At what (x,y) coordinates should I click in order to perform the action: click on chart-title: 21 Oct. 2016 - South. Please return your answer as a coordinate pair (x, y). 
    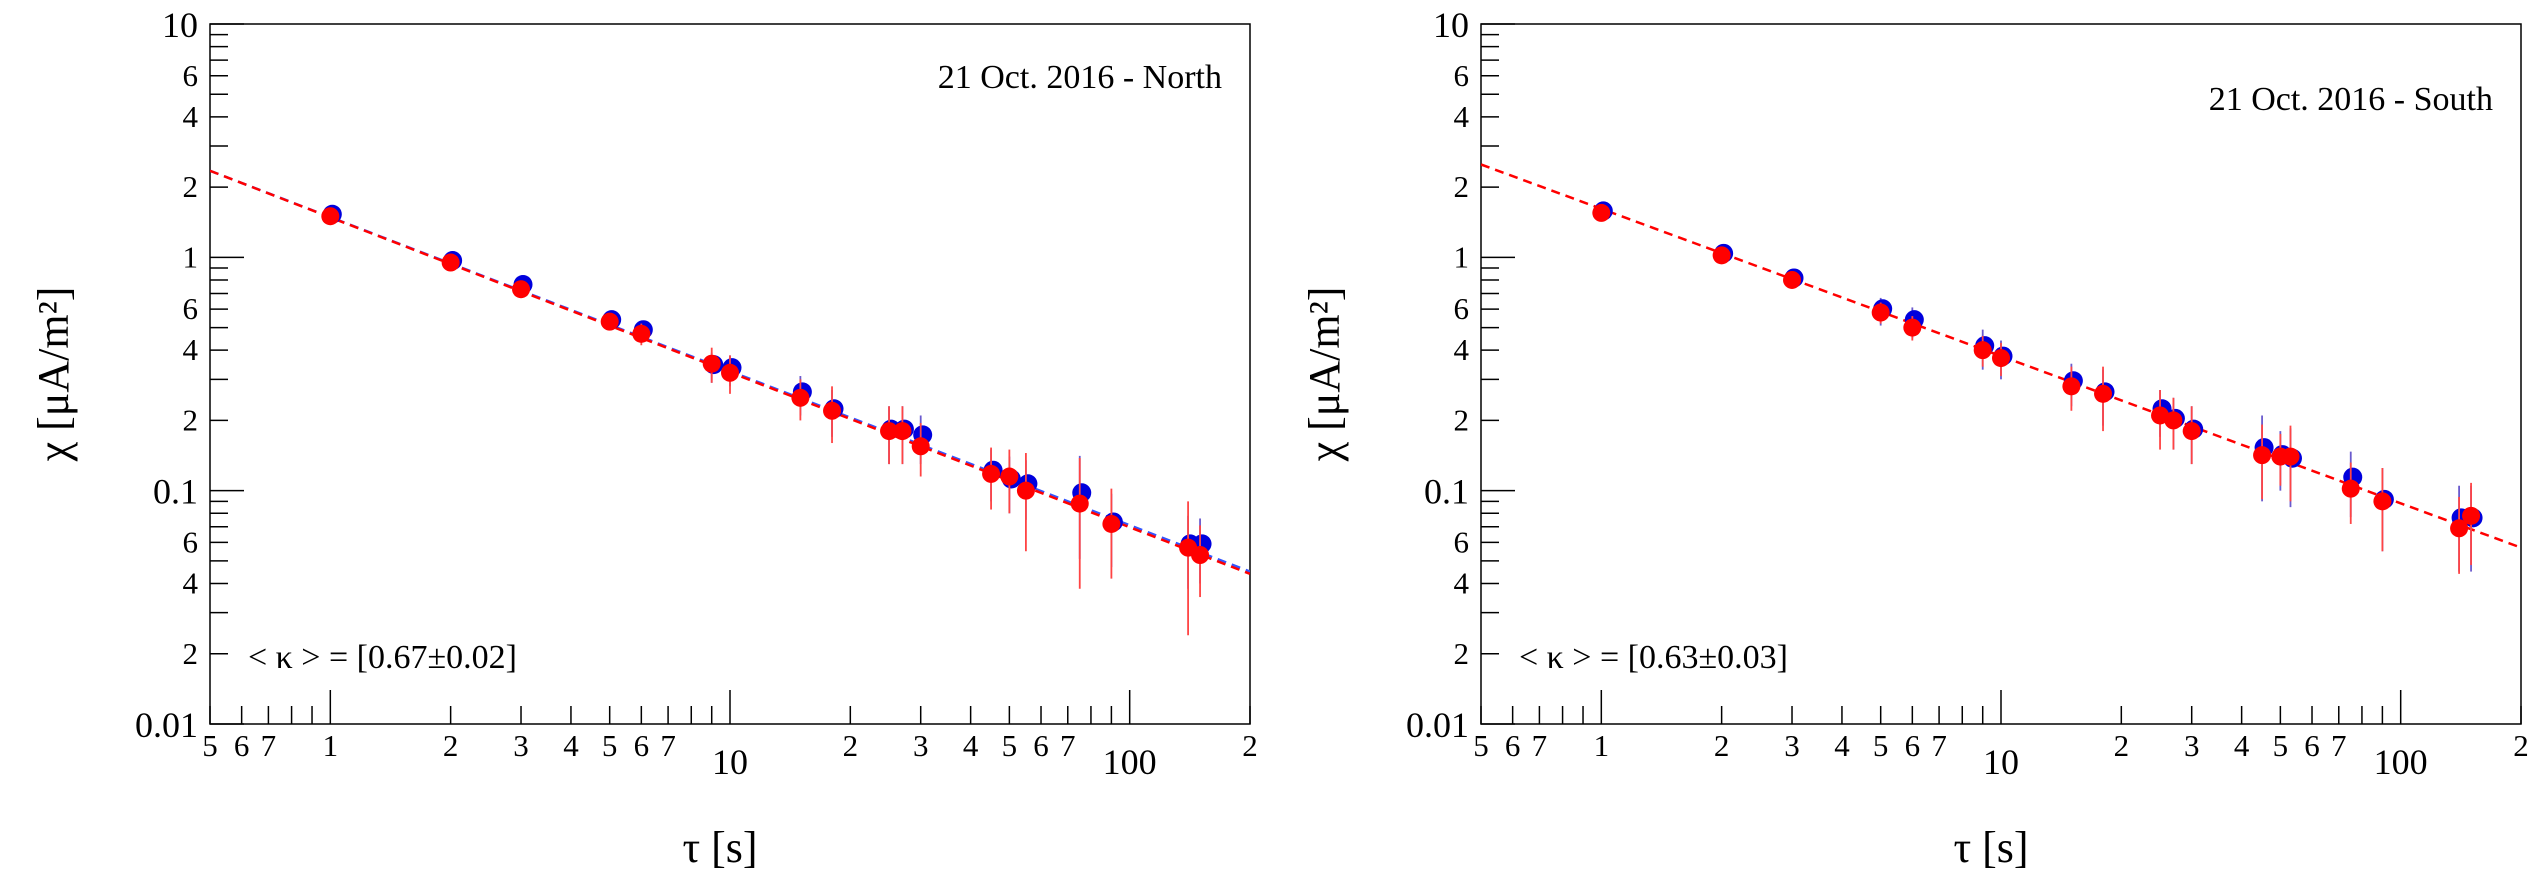
    Looking at the image, I should click on (2351, 99).